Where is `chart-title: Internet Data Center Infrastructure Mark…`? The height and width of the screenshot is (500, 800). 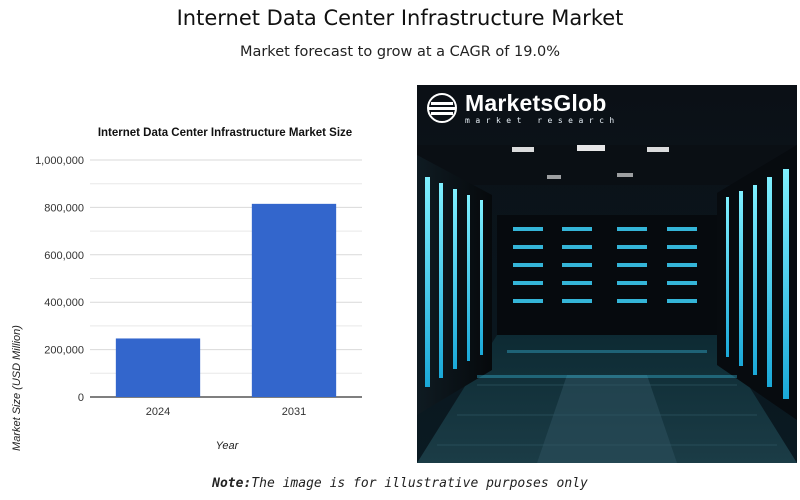 chart-title: Internet Data Center Infrastructure Mark… is located at coordinates (225, 133).